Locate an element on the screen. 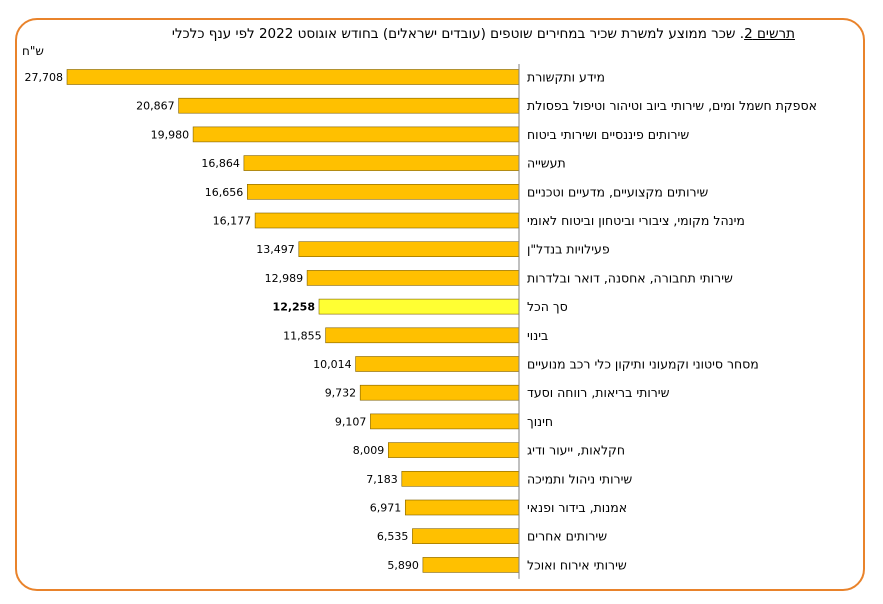  category-label: שירותים מקצועיים, מדעיים וטכניים is located at coordinates (617, 191).